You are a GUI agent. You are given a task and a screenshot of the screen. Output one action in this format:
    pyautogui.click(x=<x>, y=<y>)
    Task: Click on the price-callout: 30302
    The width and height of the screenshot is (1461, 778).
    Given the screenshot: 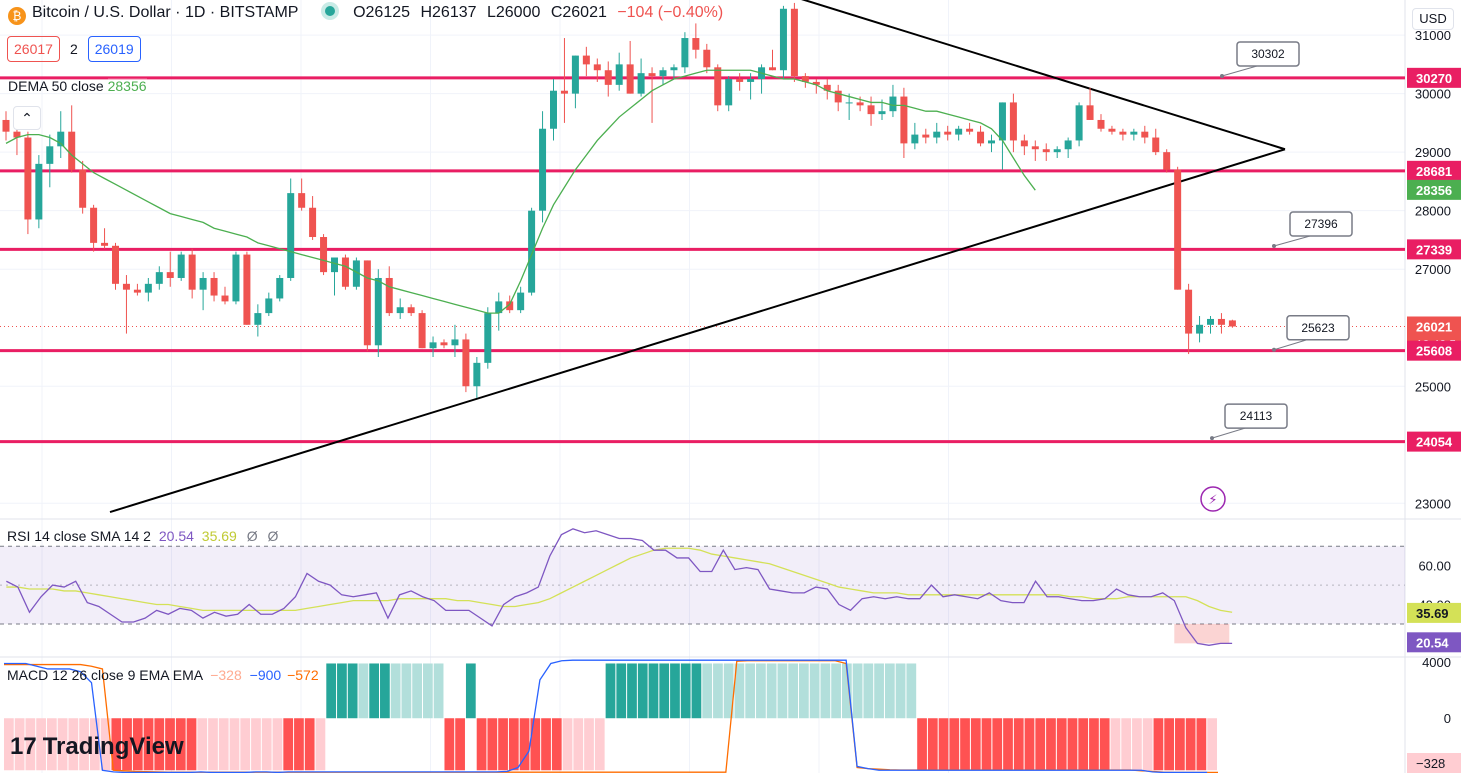 What is the action you would take?
    pyautogui.click(x=1260, y=59)
    